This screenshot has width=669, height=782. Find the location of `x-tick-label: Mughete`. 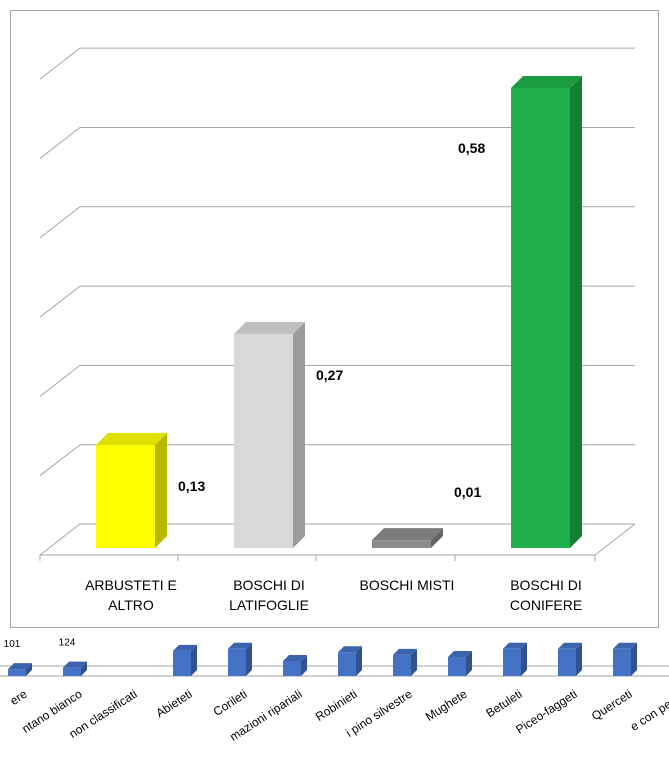

x-tick-label: Mughete is located at coordinates (446, 705).